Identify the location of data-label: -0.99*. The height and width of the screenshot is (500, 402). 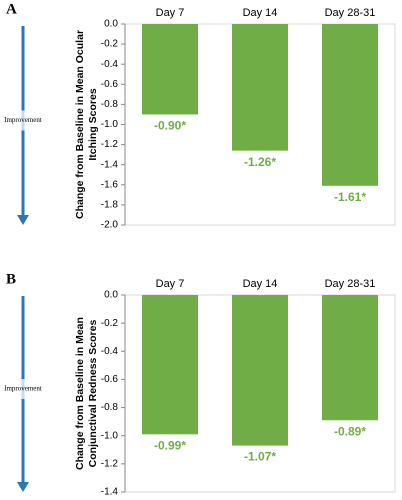
(170, 445).